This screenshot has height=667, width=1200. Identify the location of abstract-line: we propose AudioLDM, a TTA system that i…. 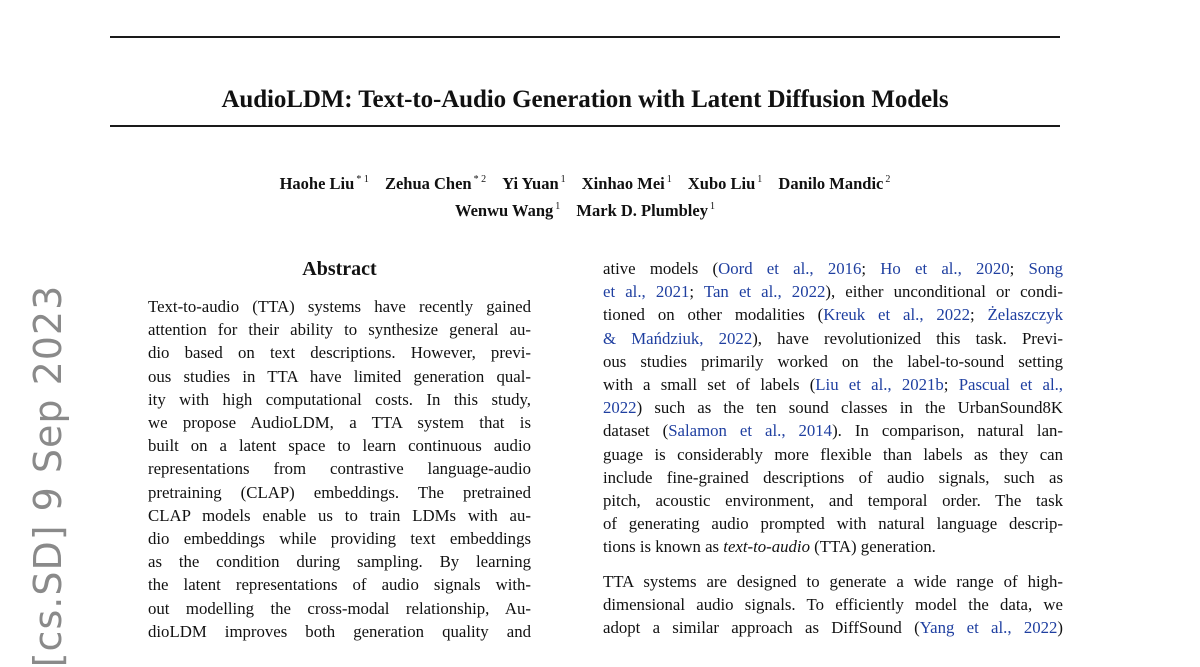
(339, 423).